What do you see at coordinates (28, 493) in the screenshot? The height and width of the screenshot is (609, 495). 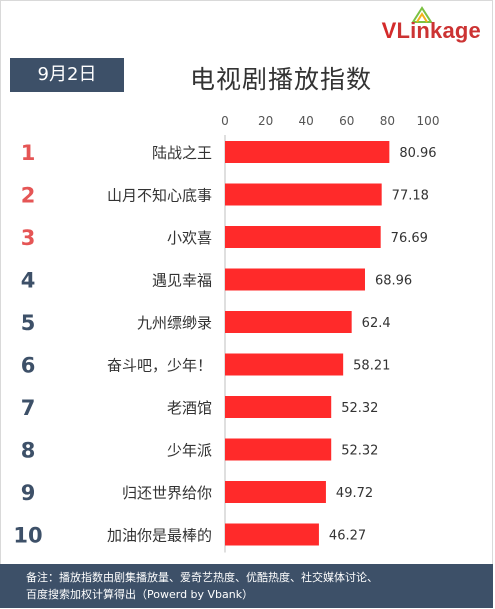 I see `rank-number: 9` at bounding box center [28, 493].